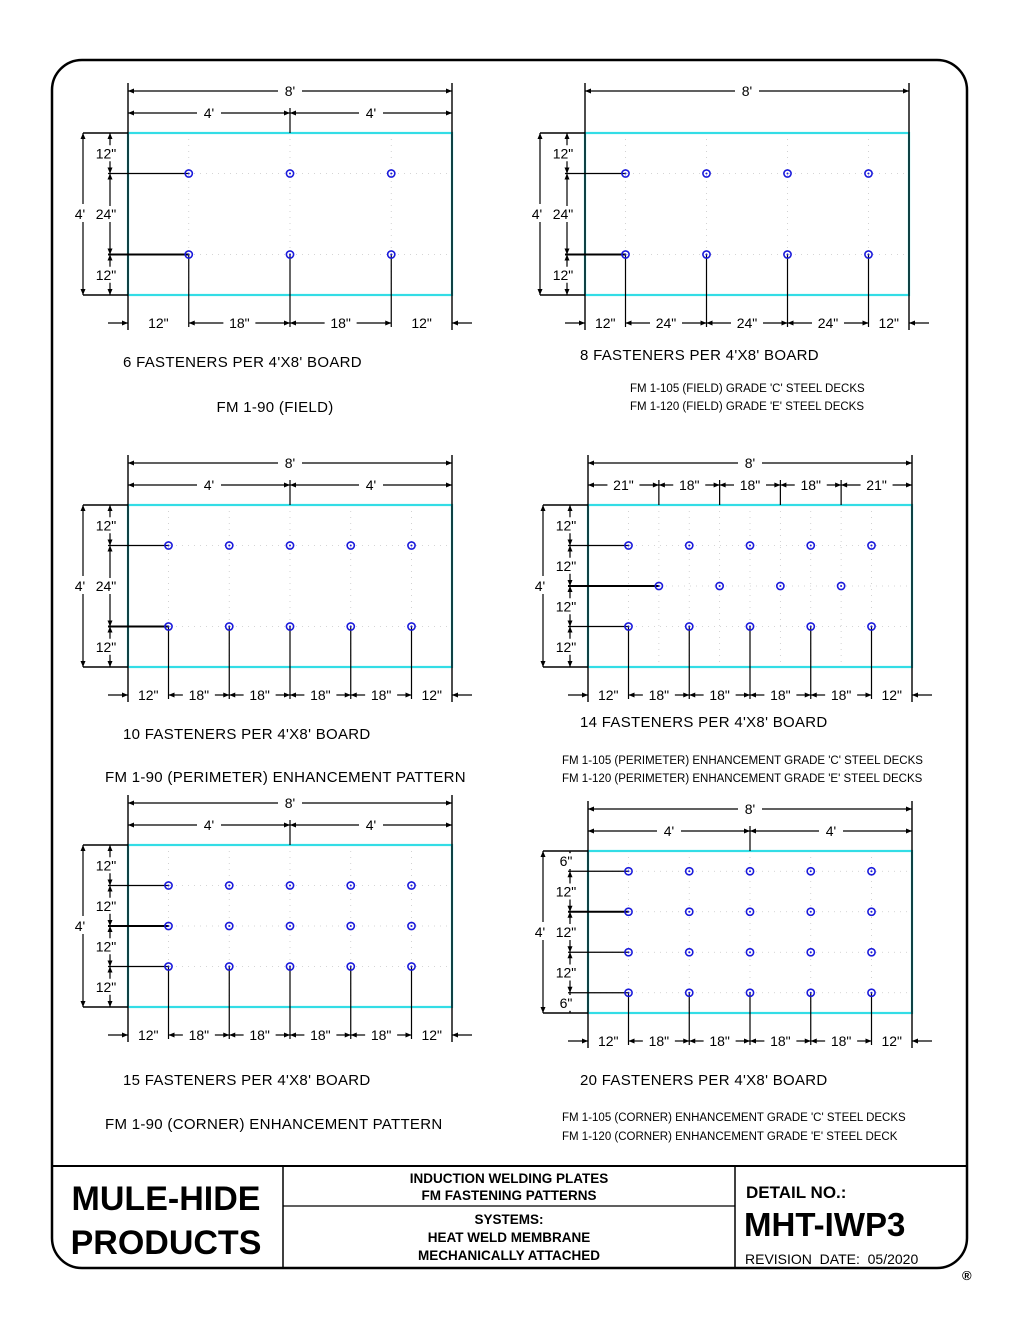  Describe the element at coordinates (831, 1259) in the screenshot. I see `revision-date: REVISION DATE: 05/2020` at that location.